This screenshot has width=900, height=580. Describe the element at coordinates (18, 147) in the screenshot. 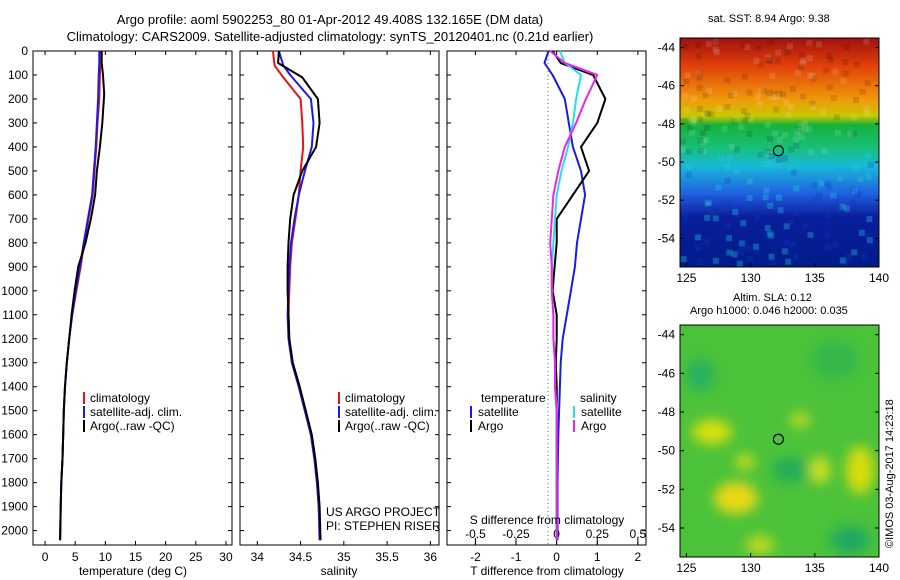

I see `depth-tick-label: 400` at that location.